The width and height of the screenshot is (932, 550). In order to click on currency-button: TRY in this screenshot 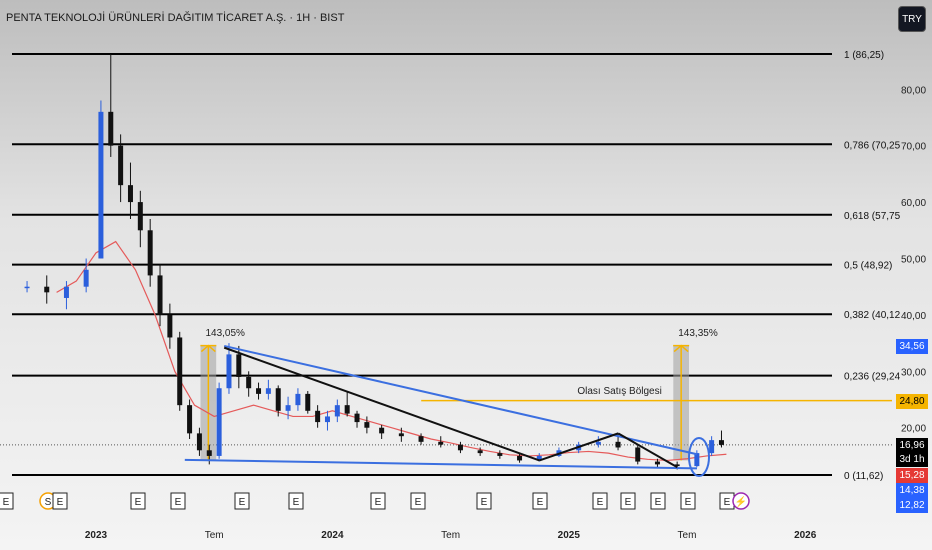, I will do `click(912, 19)`.